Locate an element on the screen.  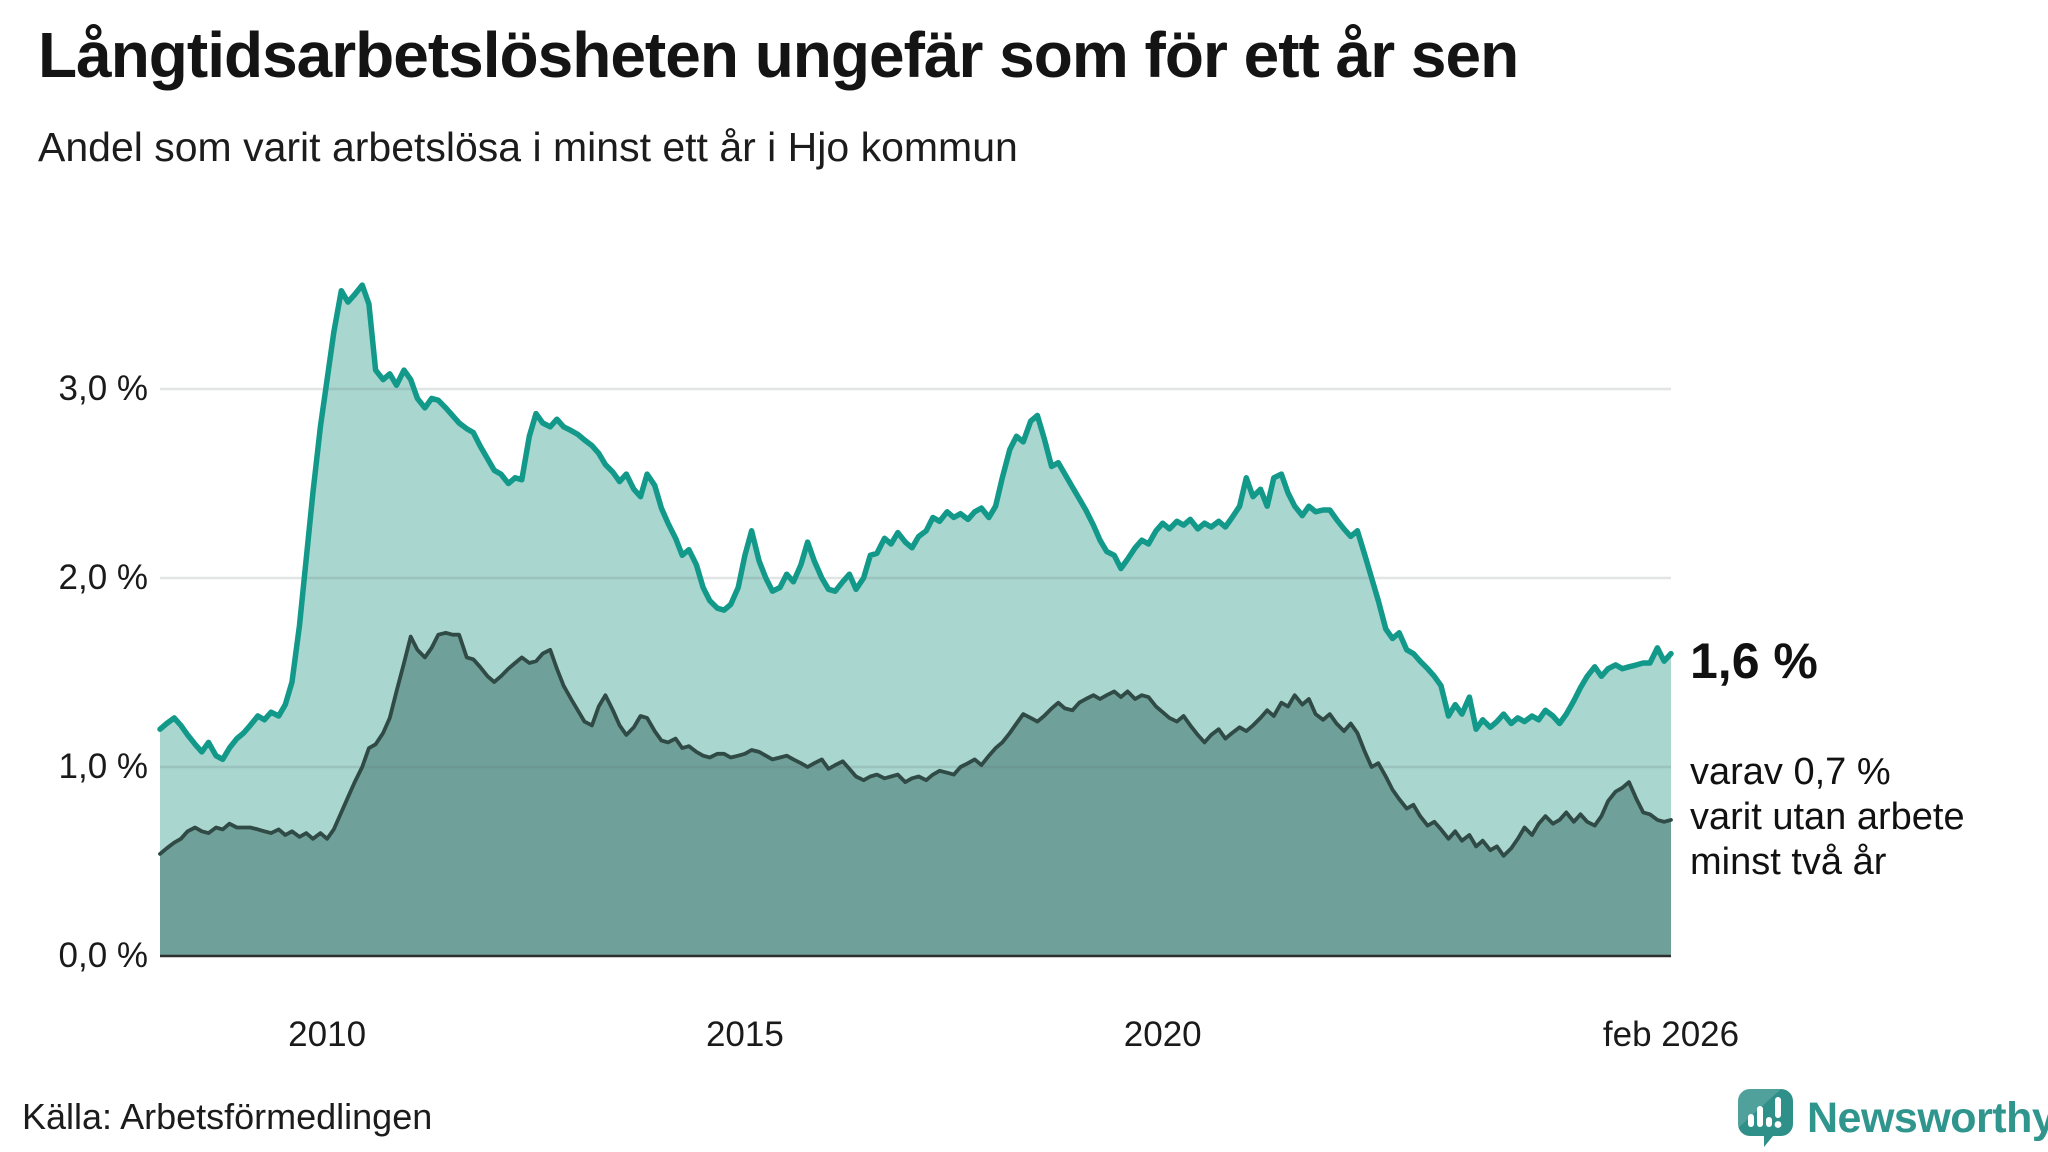
x-axis-tick-label: feb 2026 is located at coordinates (1671, 1034).